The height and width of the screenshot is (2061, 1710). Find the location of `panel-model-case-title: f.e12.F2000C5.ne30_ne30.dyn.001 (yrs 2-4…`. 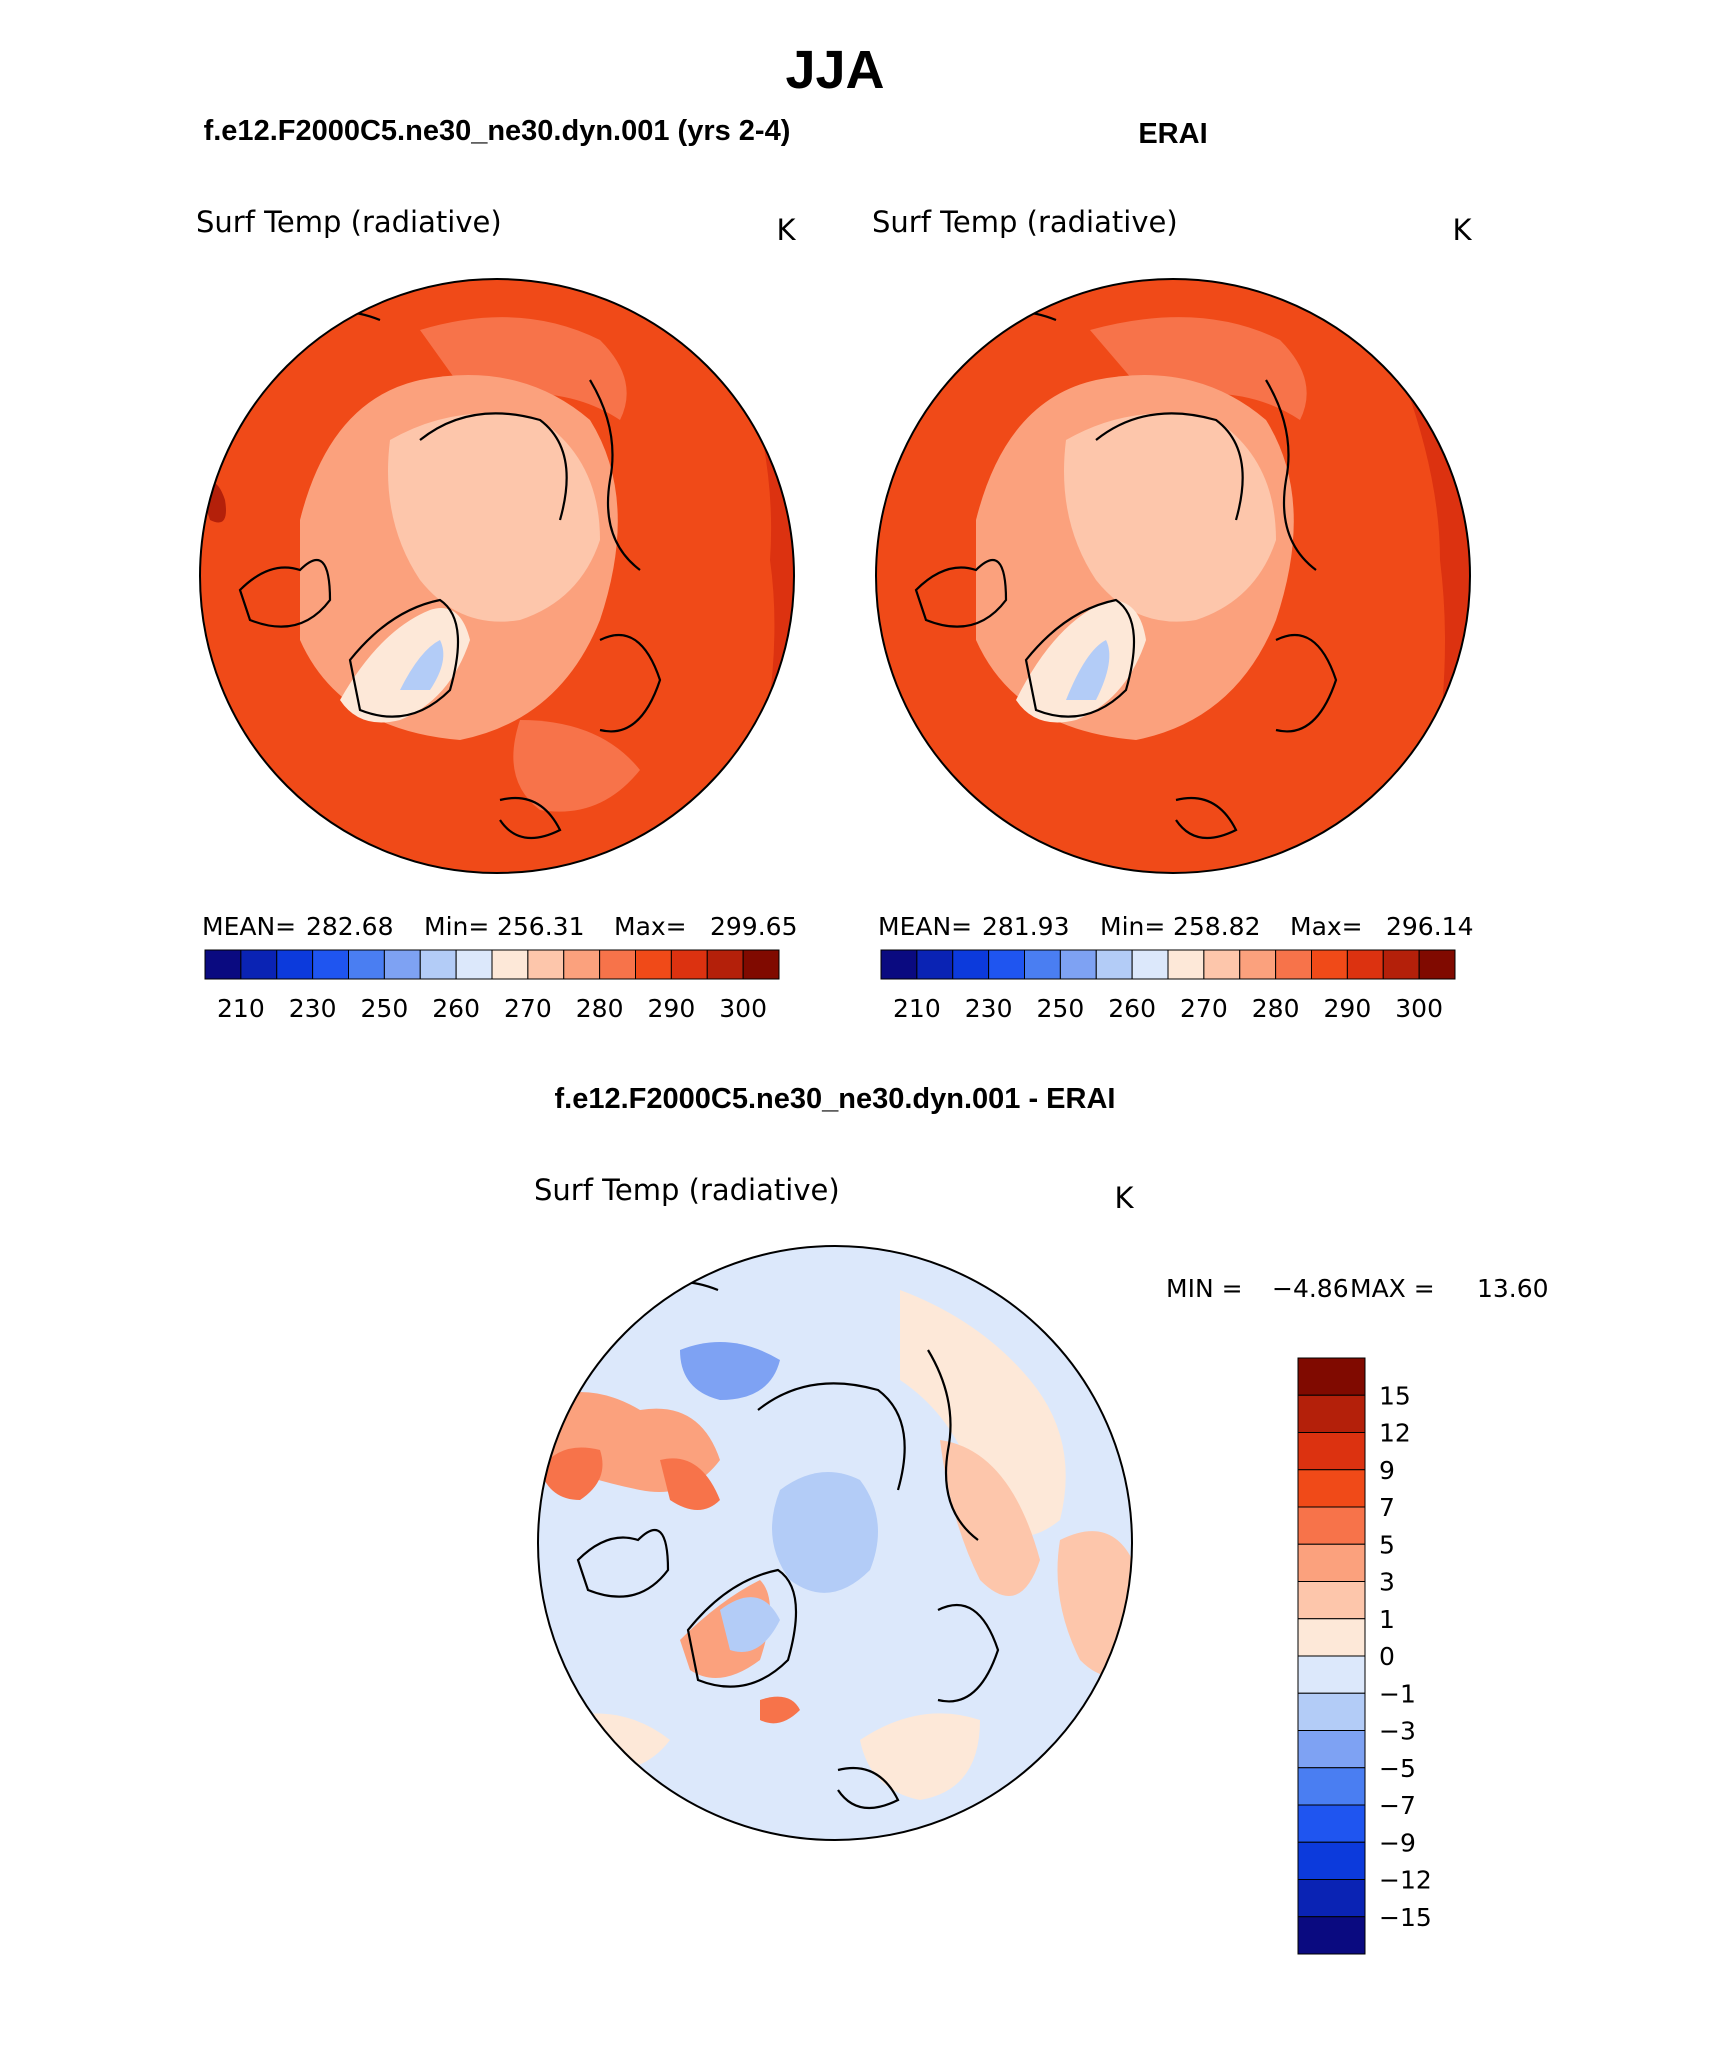

panel-model-case-title: f.e12.F2000C5.ne30_ne30.dyn.001 (yrs 2-4… is located at coordinates (497, 131).